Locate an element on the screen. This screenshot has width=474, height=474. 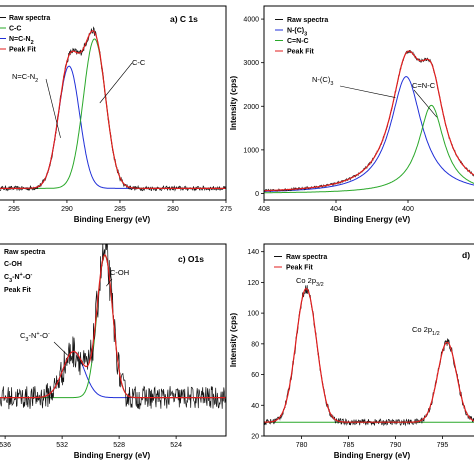
series-C=N-C is located at coordinates (369, 149).